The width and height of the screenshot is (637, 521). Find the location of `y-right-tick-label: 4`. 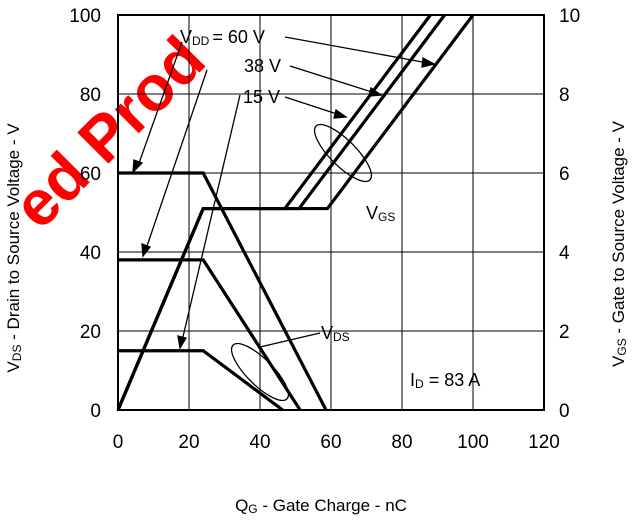

y-right-tick-label: 4 is located at coordinates (564, 253).